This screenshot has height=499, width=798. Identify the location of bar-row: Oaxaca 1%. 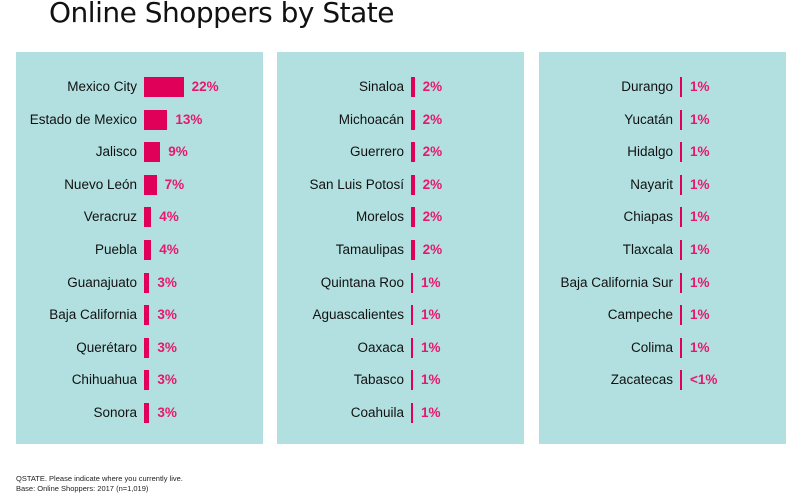
(400, 348).